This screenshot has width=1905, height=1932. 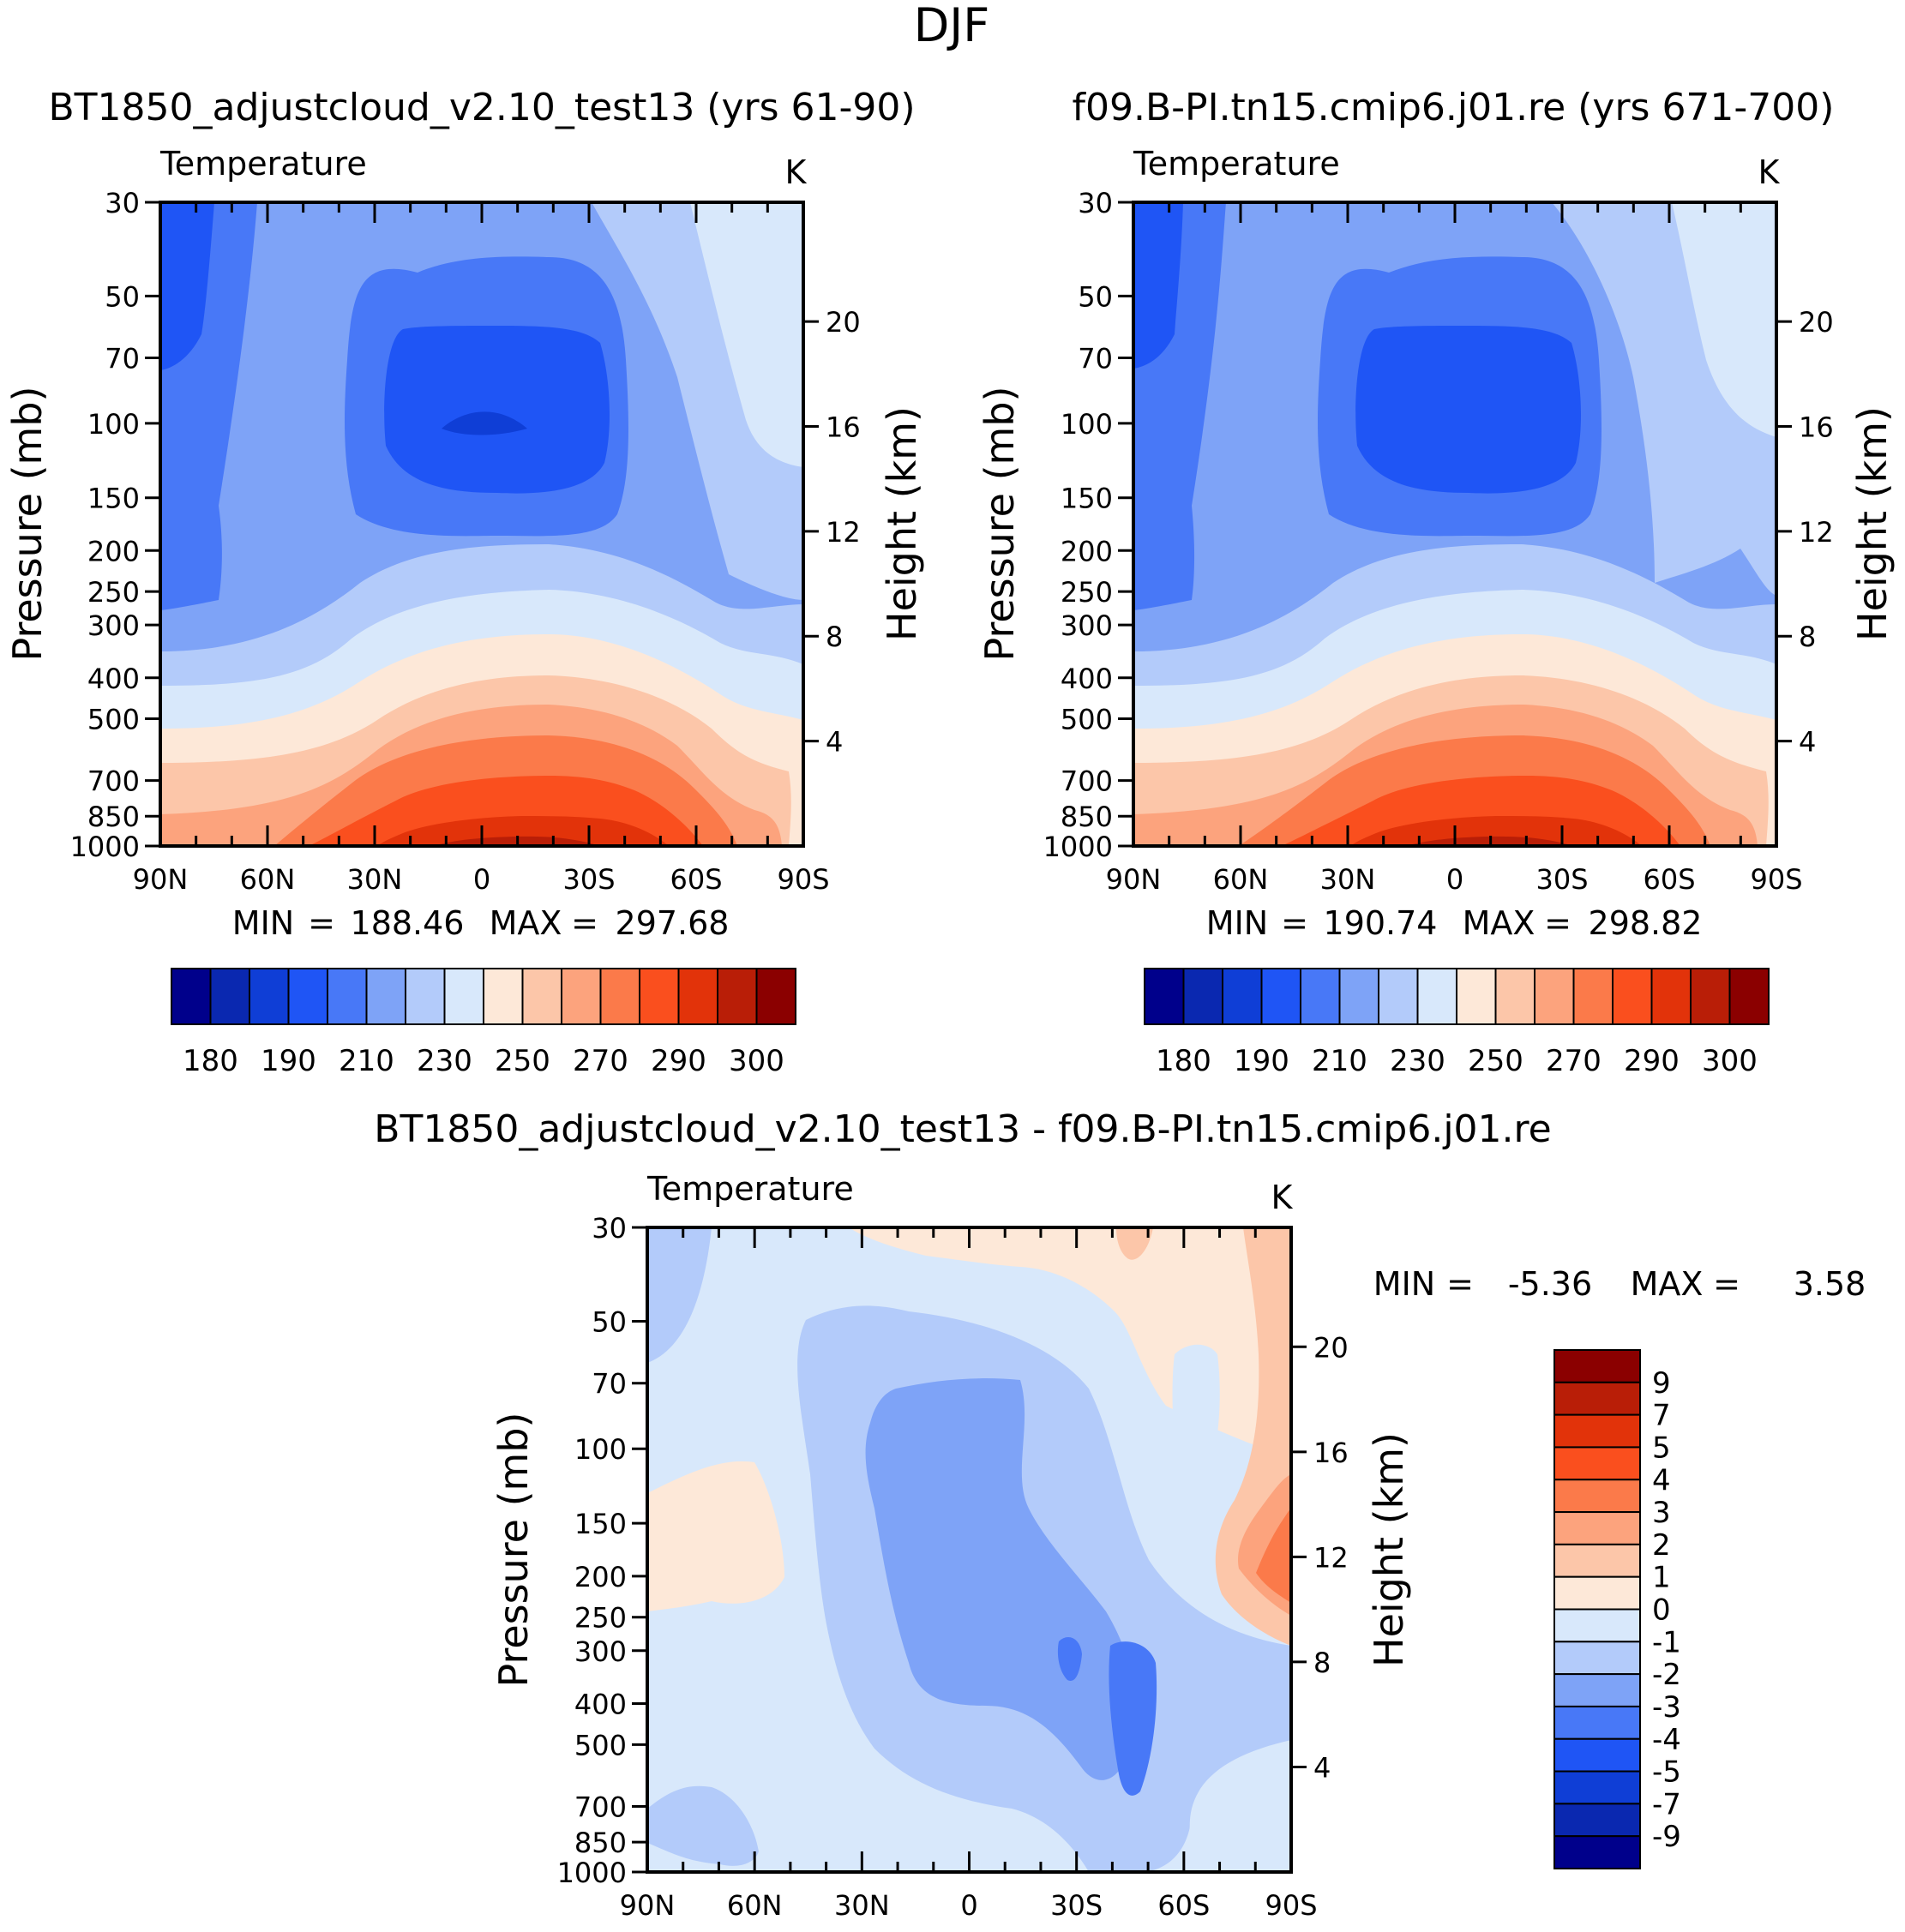 What do you see at coordinates (1237, 923) in the screenshot?
I see `panel-right-min-label: MIN` at bounding box center [1237, 923].